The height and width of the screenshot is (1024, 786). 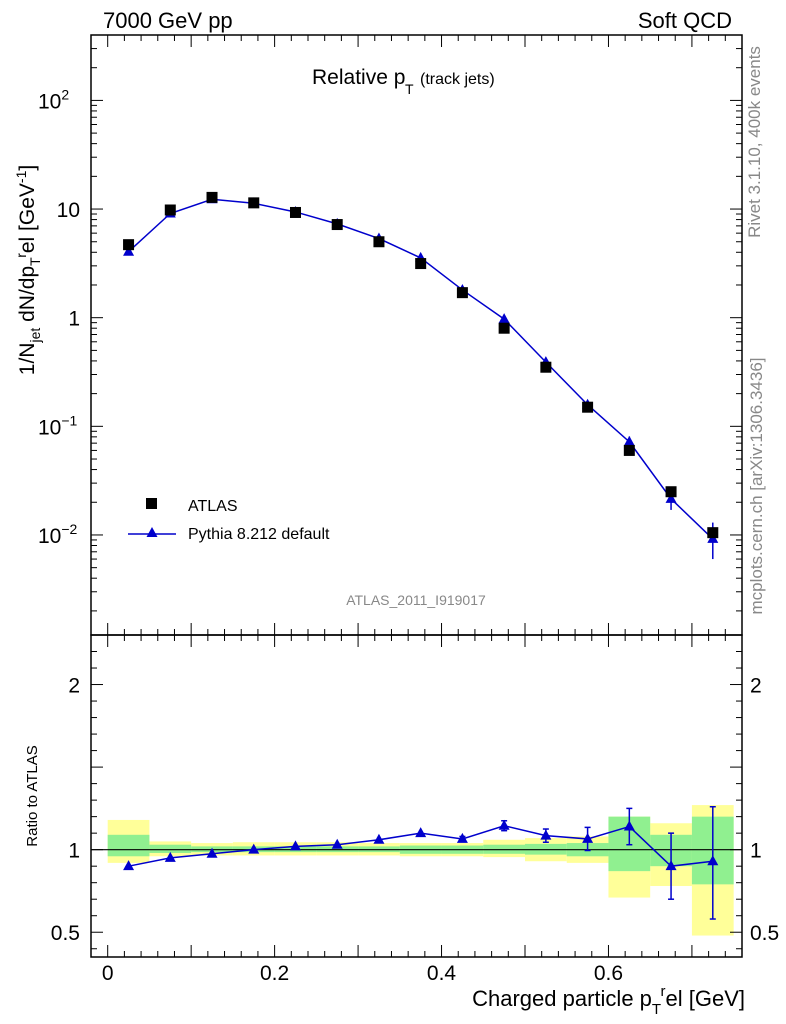 I want to click on main-ylabel: 1/Njet dN/dpTrel [GeV-1], so click(x=28, y=270).